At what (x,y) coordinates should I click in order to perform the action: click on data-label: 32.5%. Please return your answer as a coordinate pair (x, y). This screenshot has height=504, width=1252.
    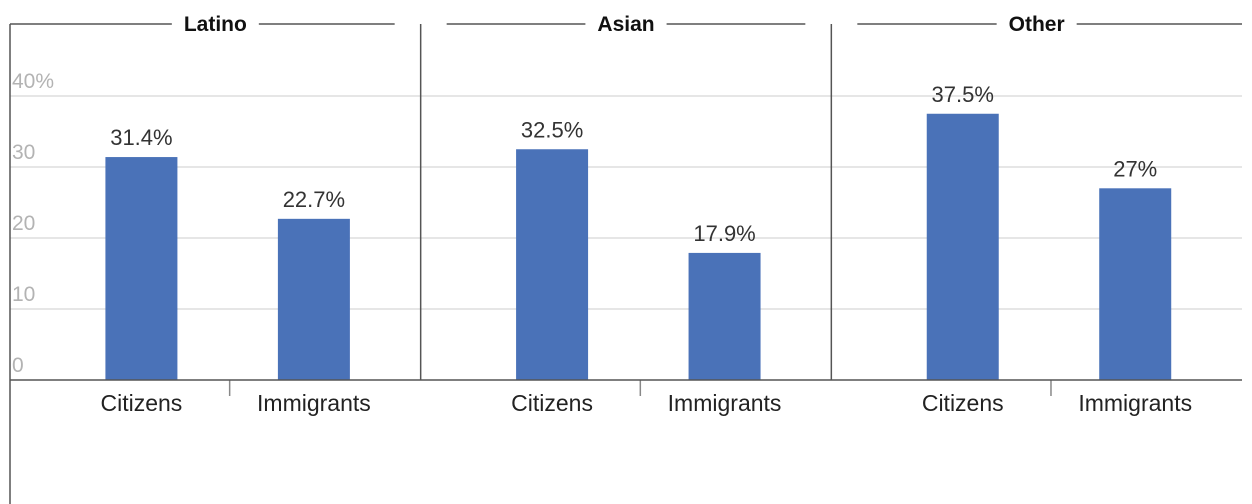
    Looking at the image, I should click on (552, 129).